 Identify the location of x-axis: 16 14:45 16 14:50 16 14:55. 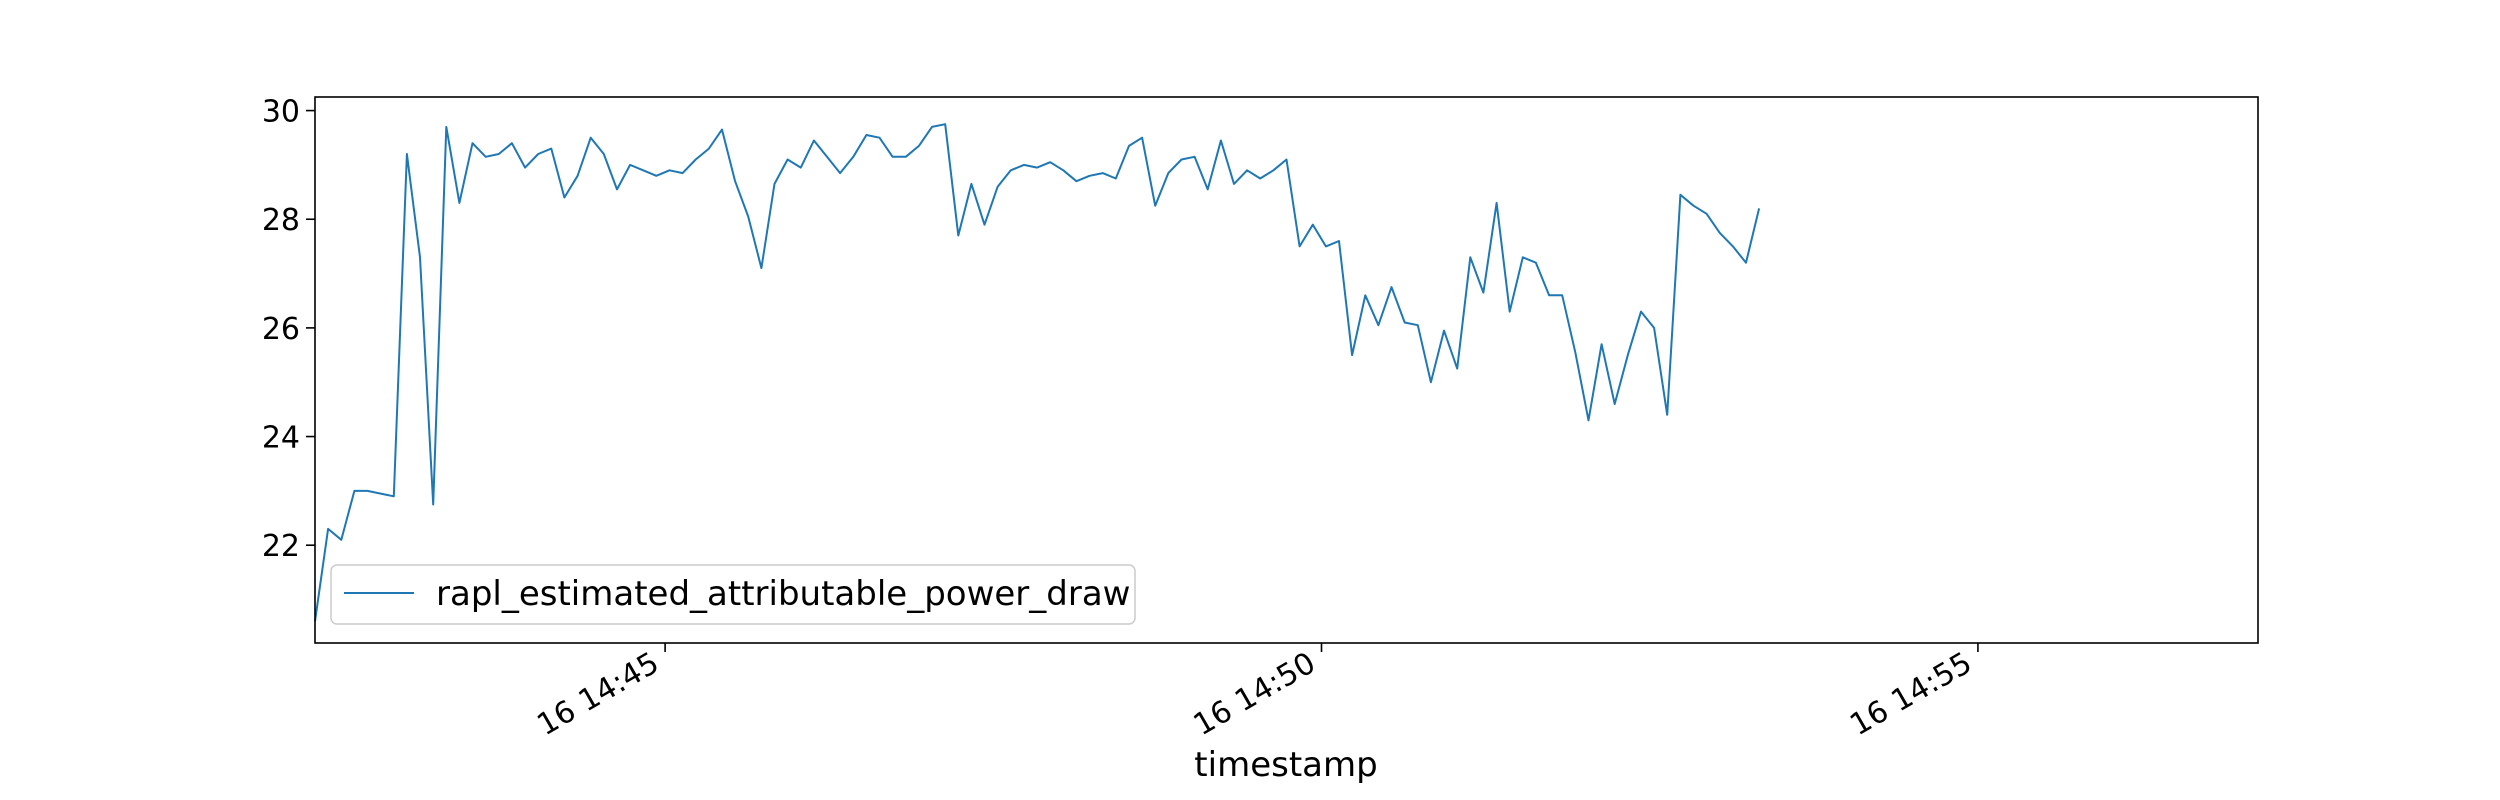
(1255, 693).